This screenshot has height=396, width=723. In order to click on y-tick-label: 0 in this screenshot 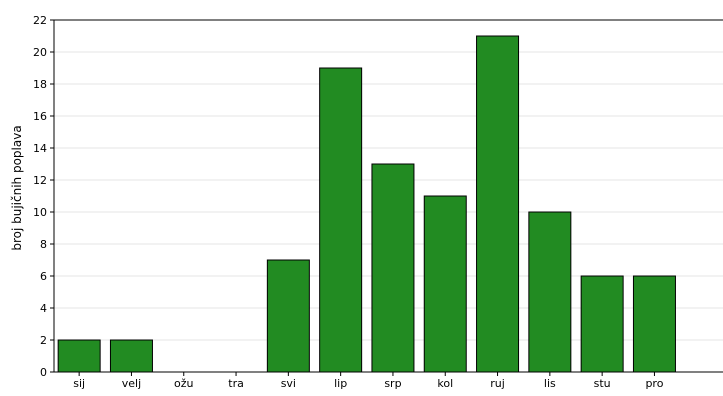, I will do `click(43, 372)`.